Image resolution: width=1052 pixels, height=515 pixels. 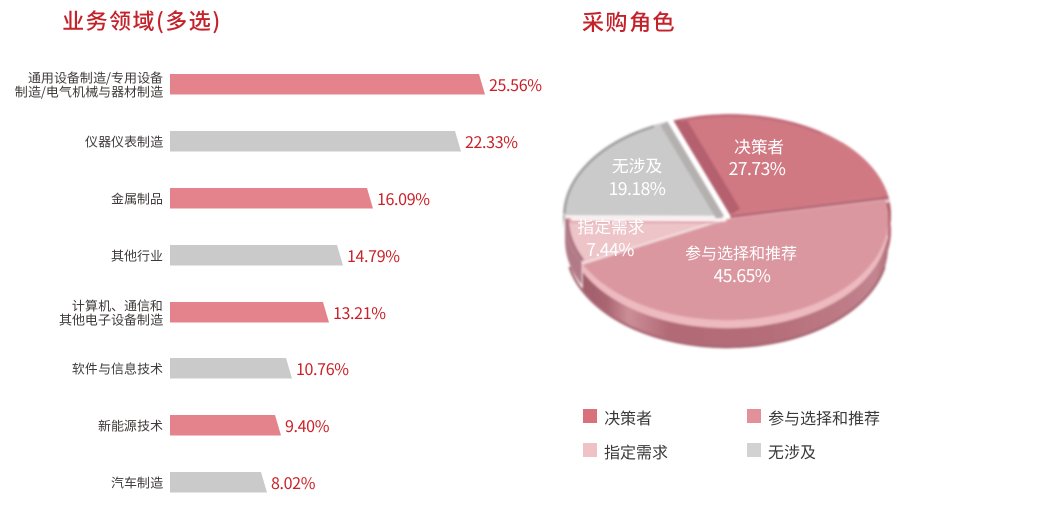 What do you see at coordinates (637, 188) in the screenshot?
I see `svg-text: 19.18%` at bounding box center [637, 188].